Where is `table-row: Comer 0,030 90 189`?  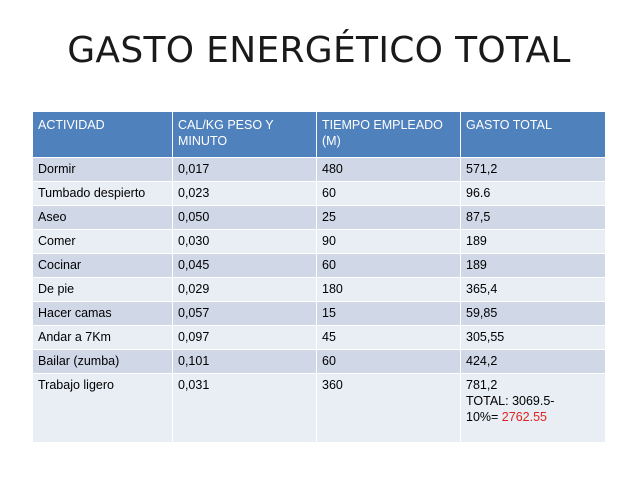 table-row: Comer 0,030 90 189 is located at coordinates (319, 241).